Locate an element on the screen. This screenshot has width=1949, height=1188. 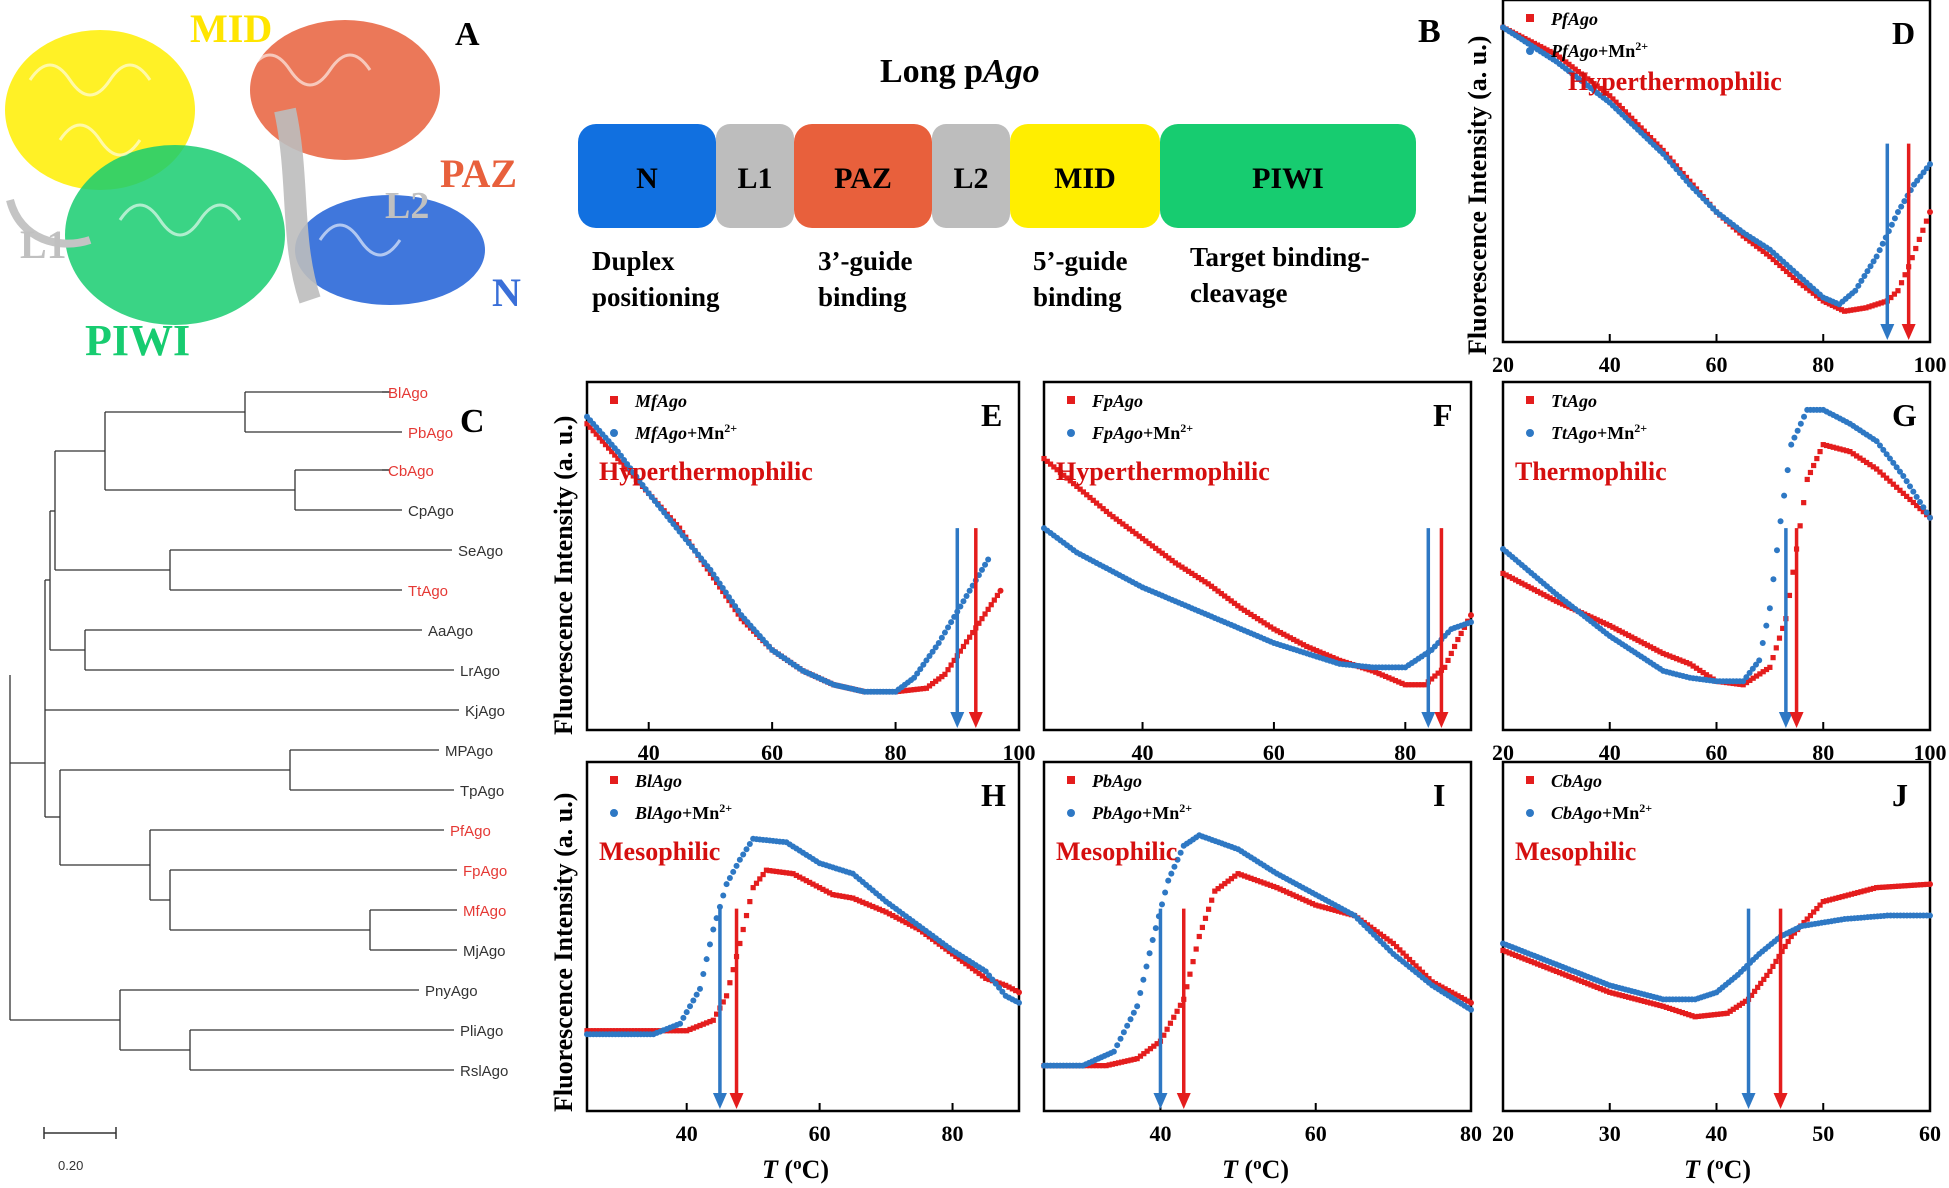
domain-n-box is located at coordinates (647, 176).